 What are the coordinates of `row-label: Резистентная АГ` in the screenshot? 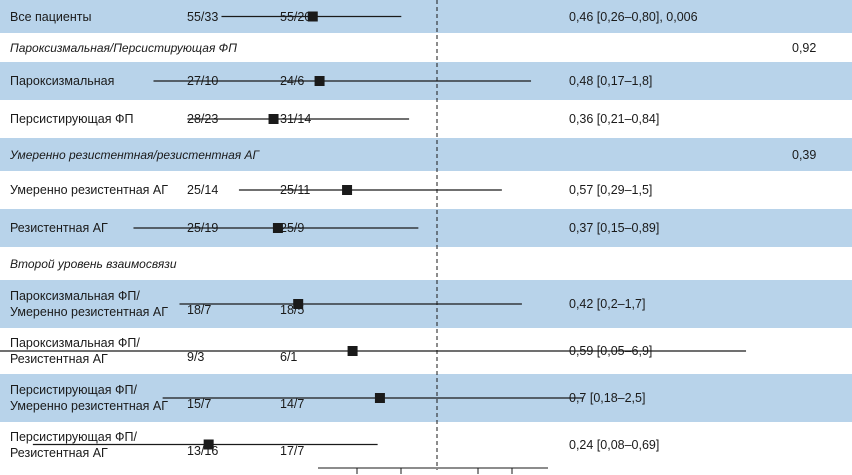 It's located at (59, 228).